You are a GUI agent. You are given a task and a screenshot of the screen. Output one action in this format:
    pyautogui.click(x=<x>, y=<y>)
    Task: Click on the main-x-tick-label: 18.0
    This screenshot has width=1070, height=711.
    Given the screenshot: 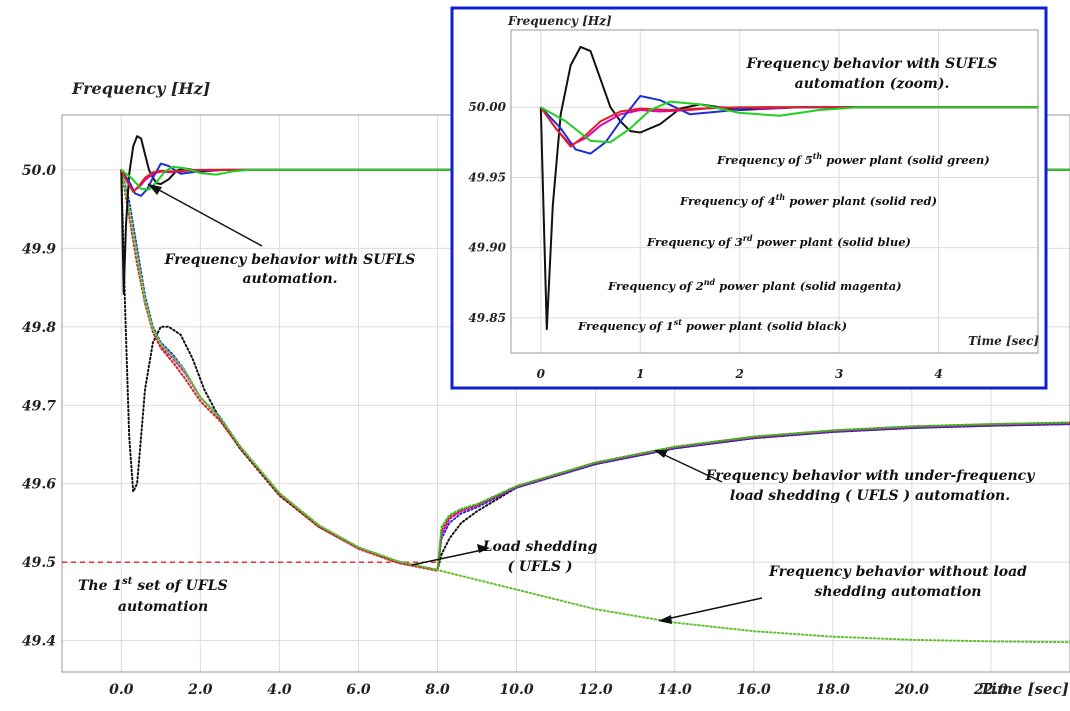 What is the action you would take?
    pyautogui.click(x=833, y=690)
    